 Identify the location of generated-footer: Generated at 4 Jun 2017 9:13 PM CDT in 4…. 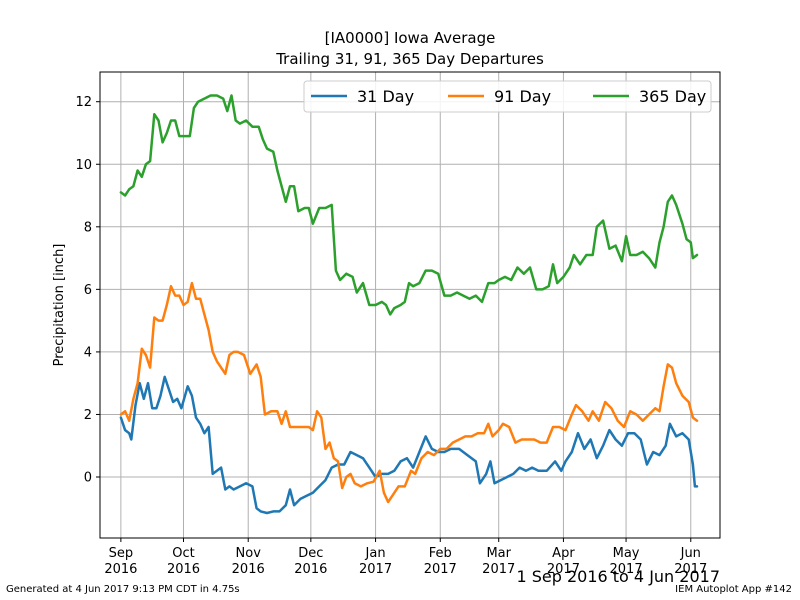
(123, 589).